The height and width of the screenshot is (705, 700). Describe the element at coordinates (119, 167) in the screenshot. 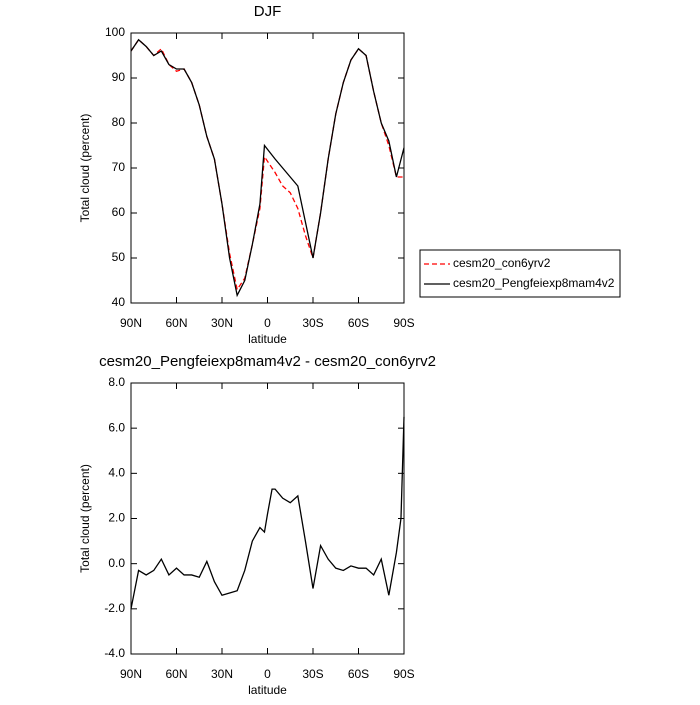

I see `y-tick-label: 70` at that location.